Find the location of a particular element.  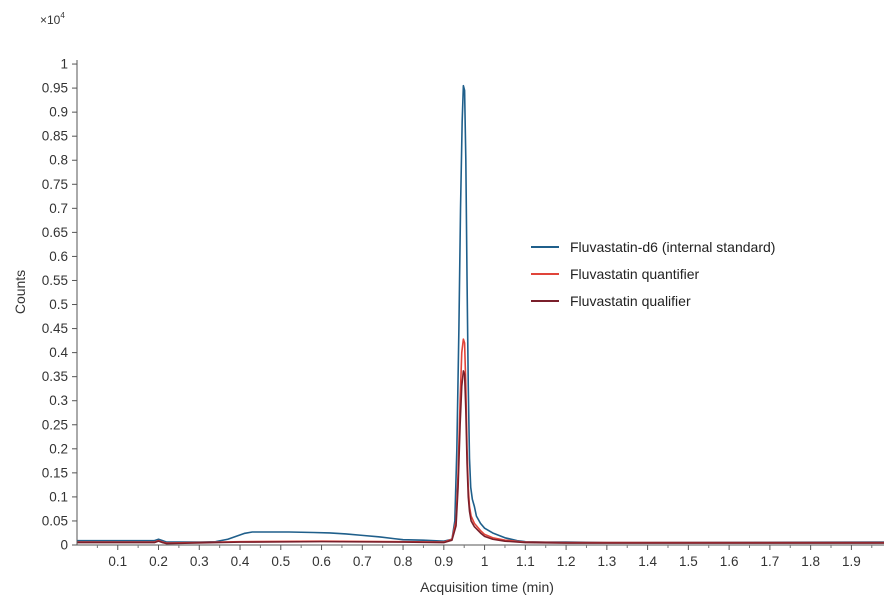

x-tick-label: 0.4 is located at coordinates (240, 561).